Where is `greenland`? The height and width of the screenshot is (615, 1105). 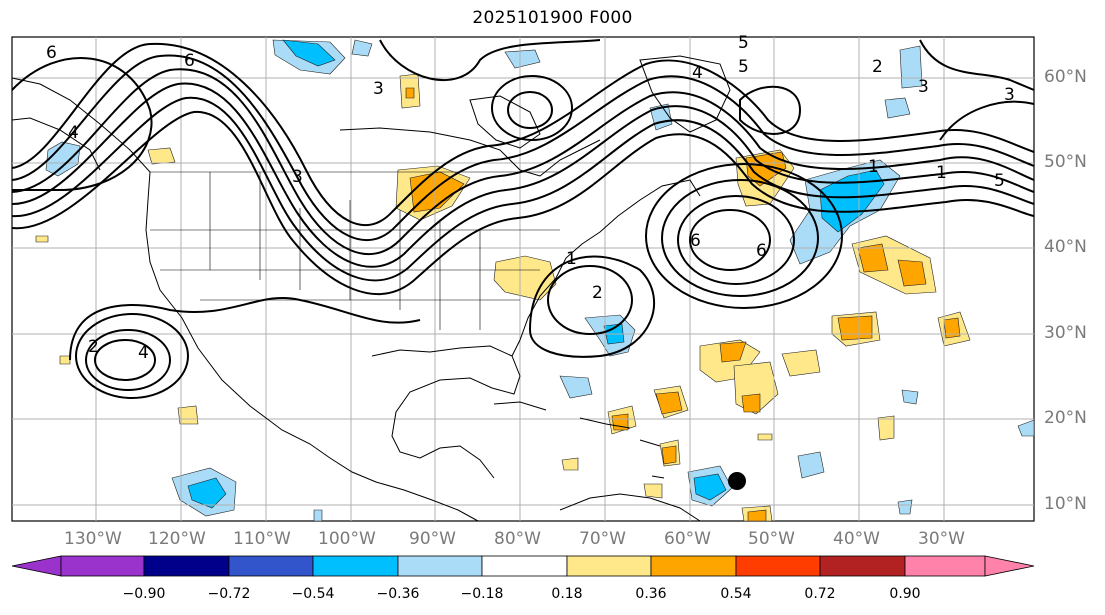 greenland is located at coordinates (685, 94).